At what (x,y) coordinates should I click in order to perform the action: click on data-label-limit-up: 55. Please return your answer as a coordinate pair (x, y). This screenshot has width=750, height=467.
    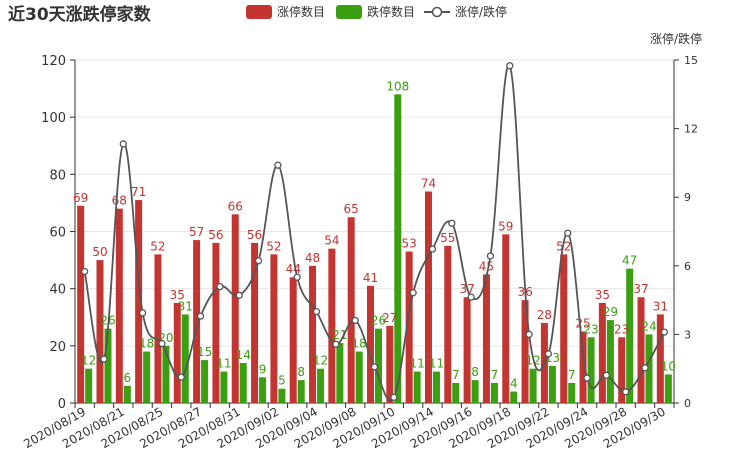
    Looking at the image, I should click on (447, 238).